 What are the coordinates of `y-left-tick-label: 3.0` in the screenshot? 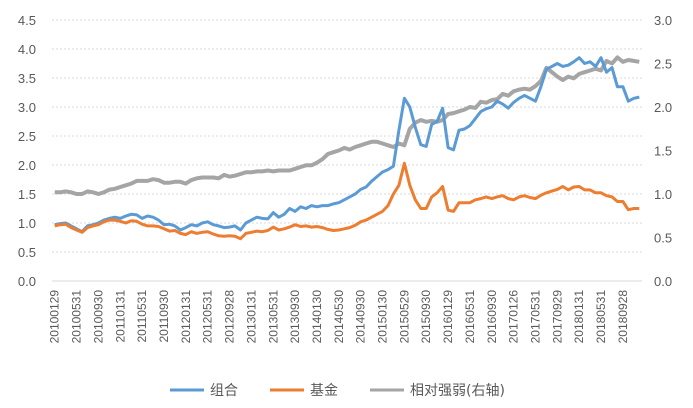 It's located at (27, 107).